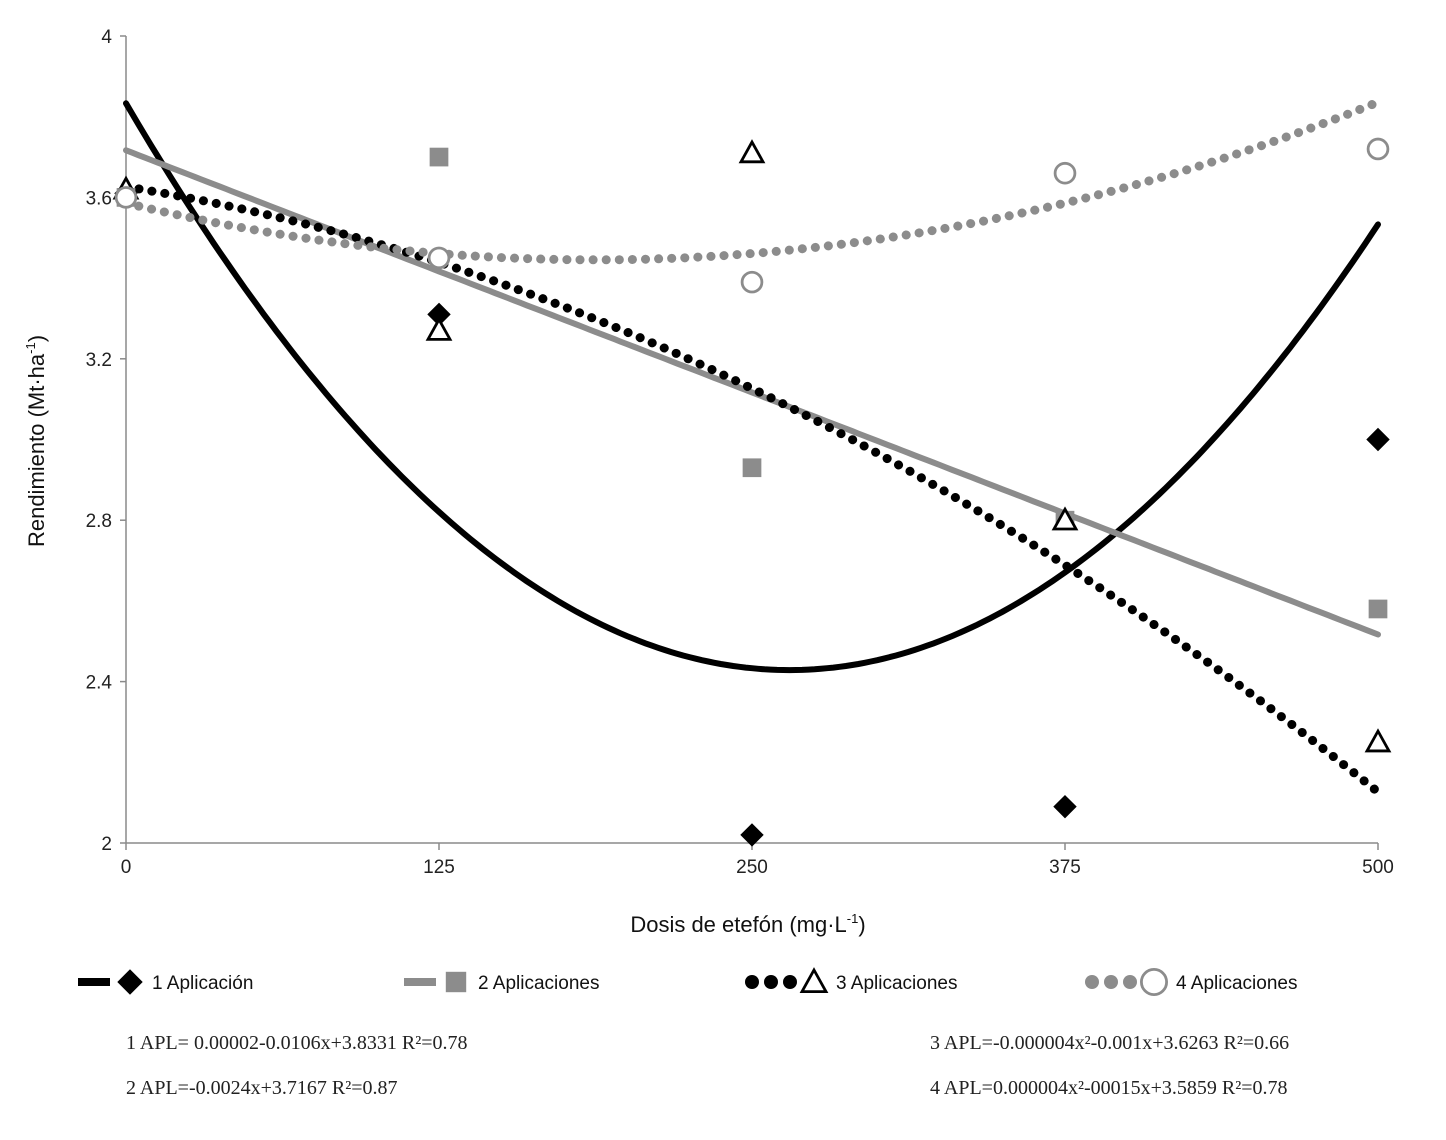  I want to click on y-tick-label: 2, so click(106, 844).